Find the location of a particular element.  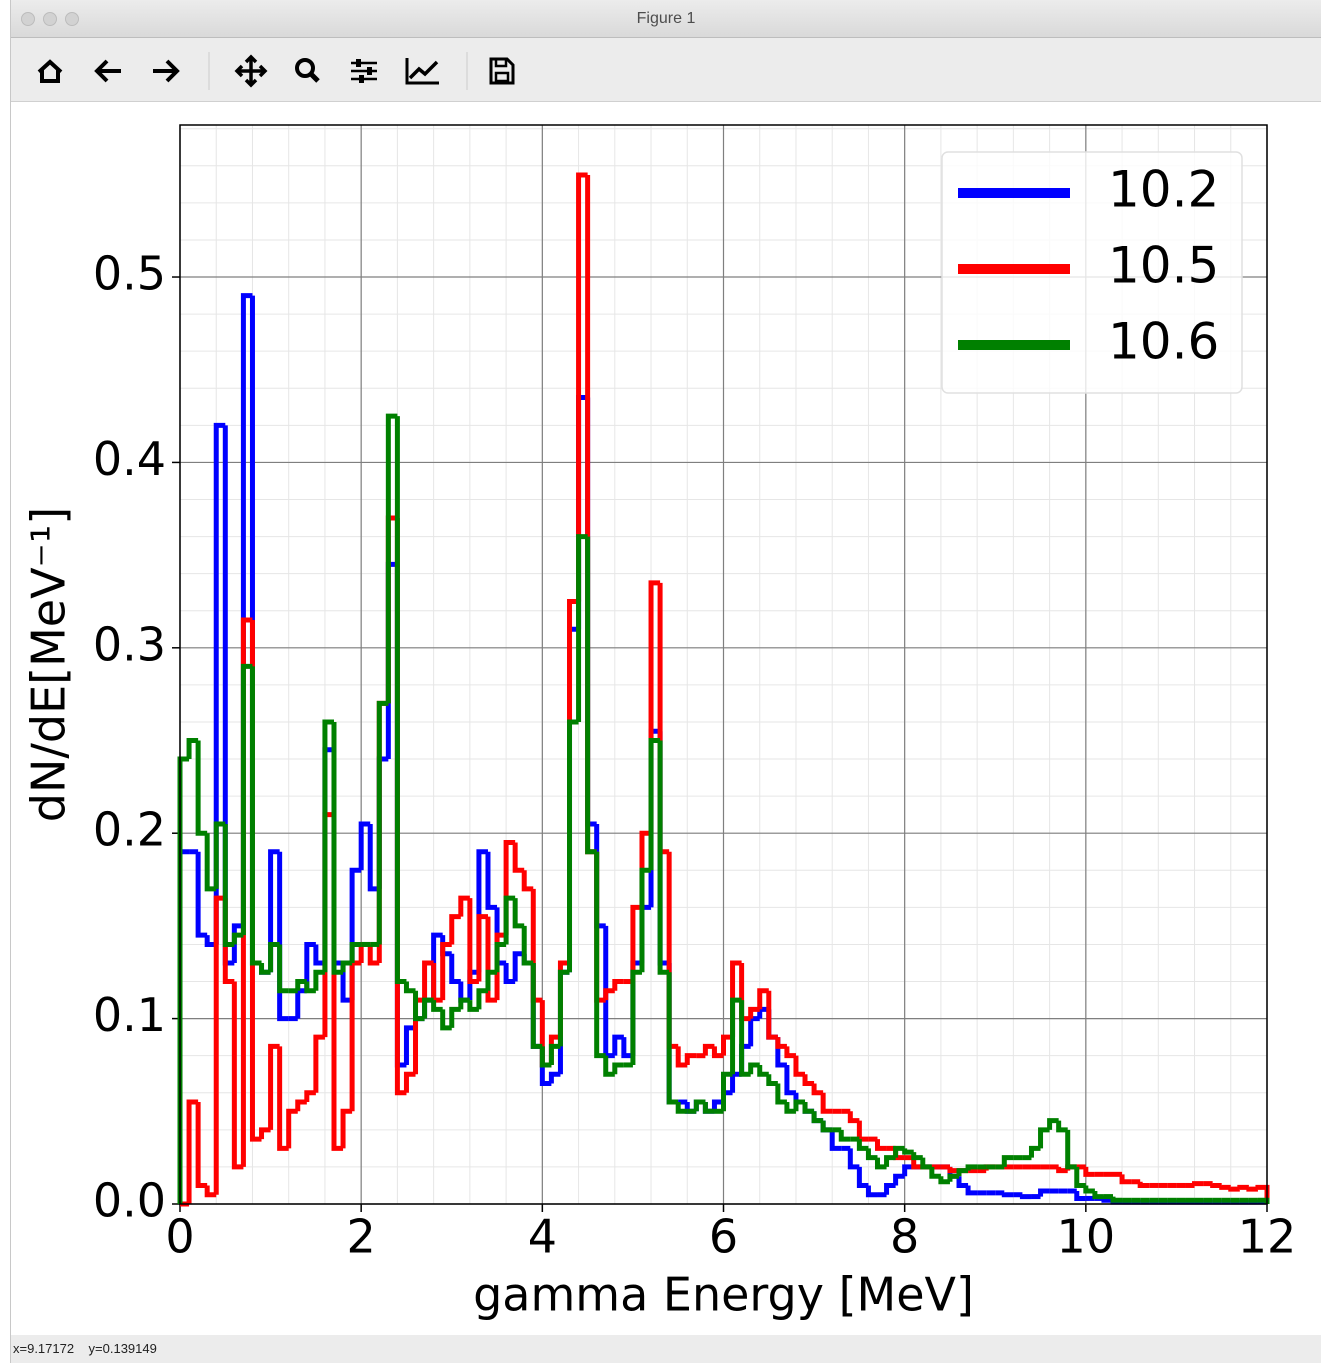

minimize-button is located at coordinates (50, 19).